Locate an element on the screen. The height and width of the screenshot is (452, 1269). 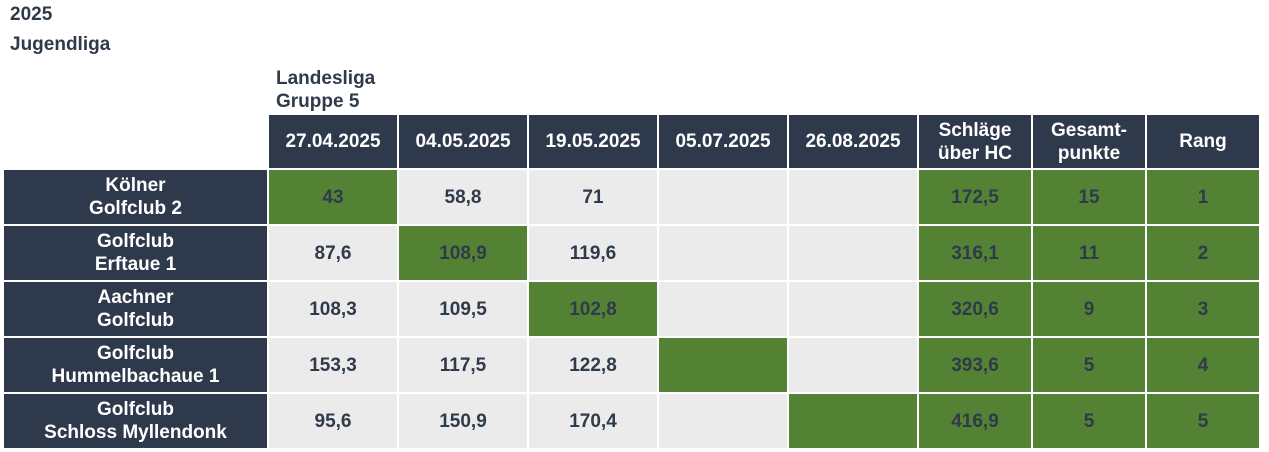
league-heading: Jugendliga is located at coordinates (60, 44).